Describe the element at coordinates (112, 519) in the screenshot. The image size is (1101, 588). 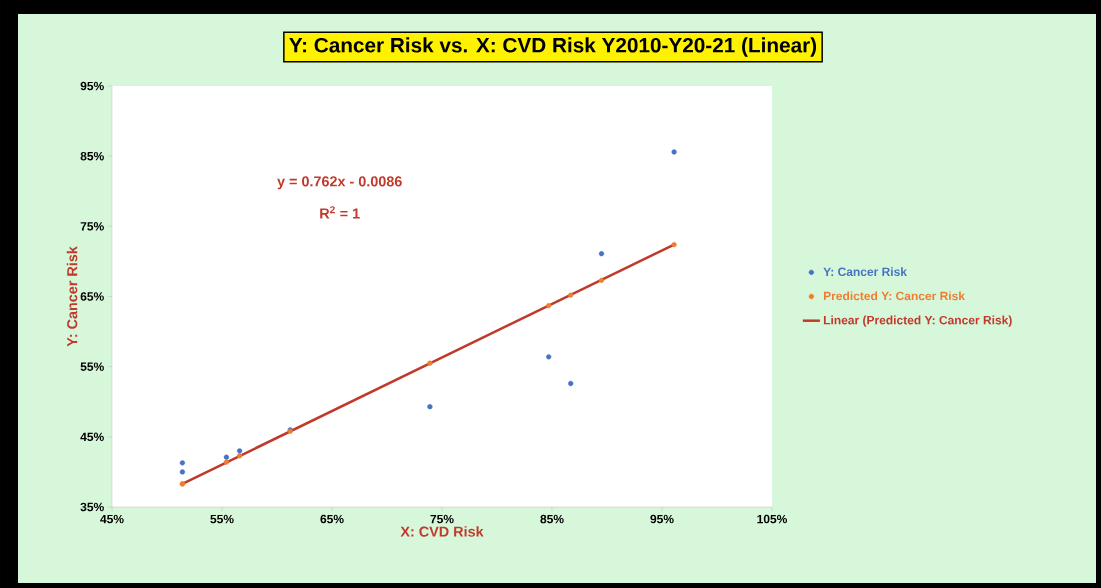
I see `x-tick-label: 45%` at that location.